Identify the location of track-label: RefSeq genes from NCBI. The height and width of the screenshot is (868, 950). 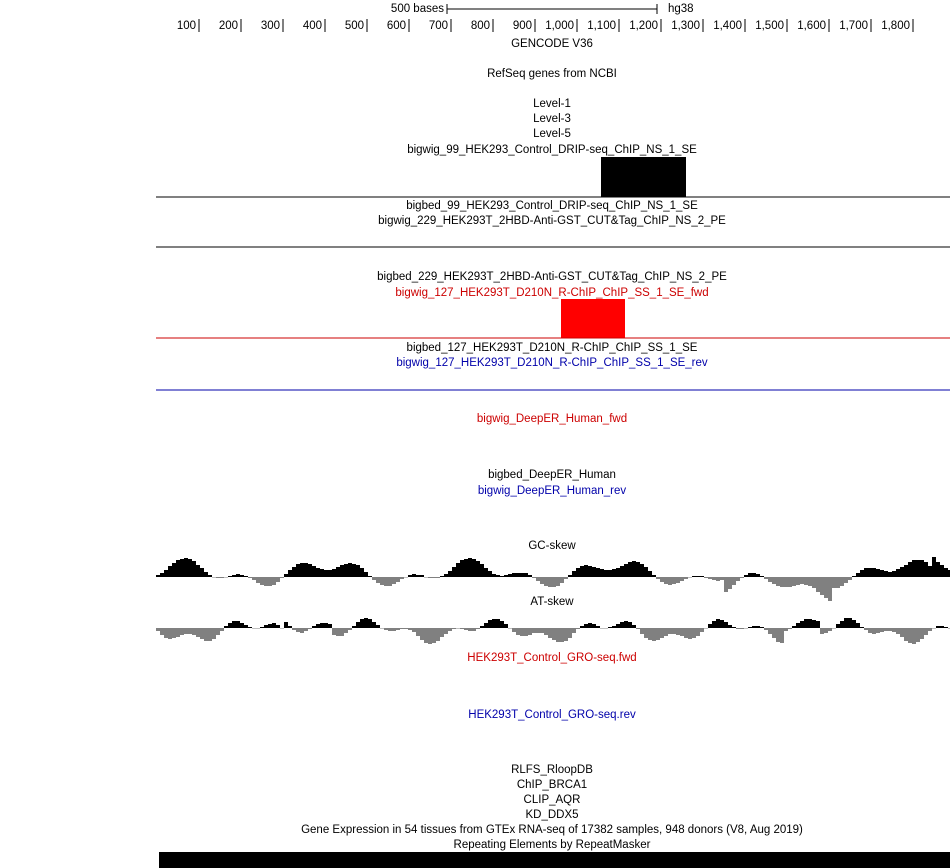
(552, 74).